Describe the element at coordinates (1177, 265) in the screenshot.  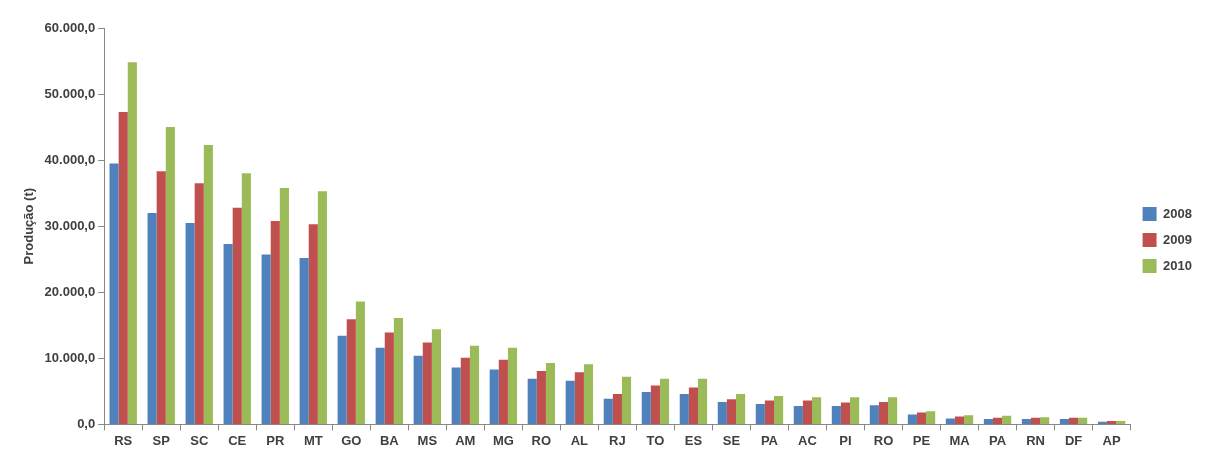
I see `legend-label: 2010` at that location.